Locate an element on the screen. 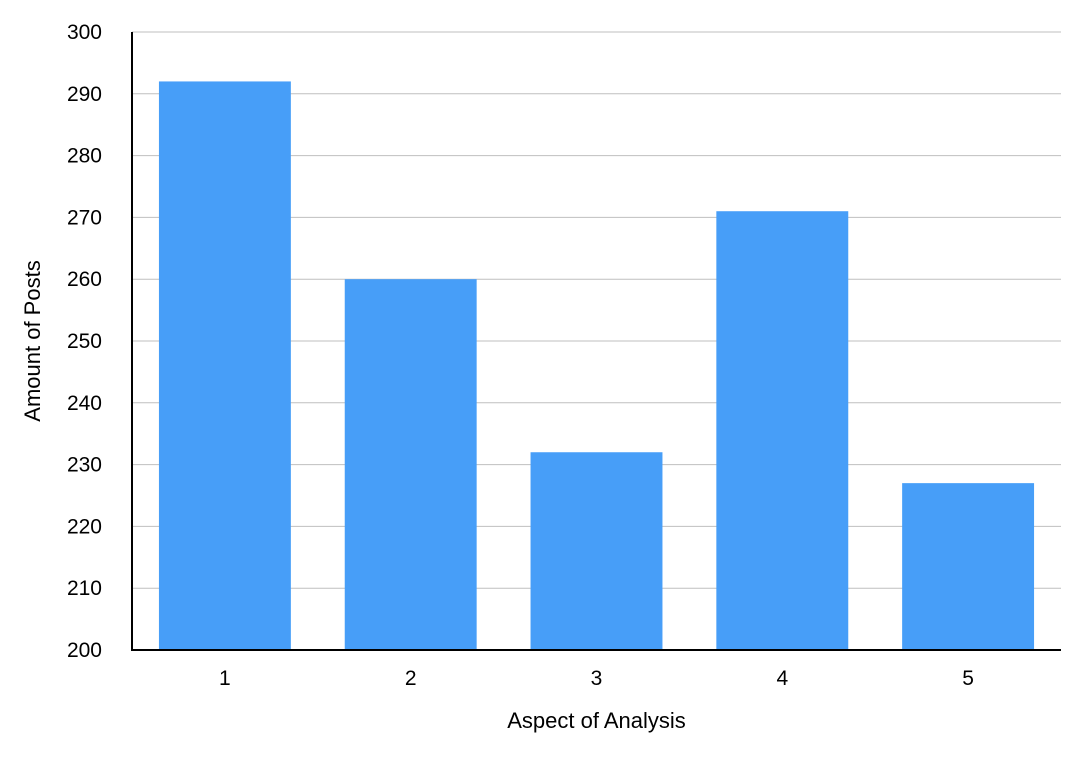 This screenshot has height=766, width=1086. y-tick-label: 200 is located at coordinates (84, 650).